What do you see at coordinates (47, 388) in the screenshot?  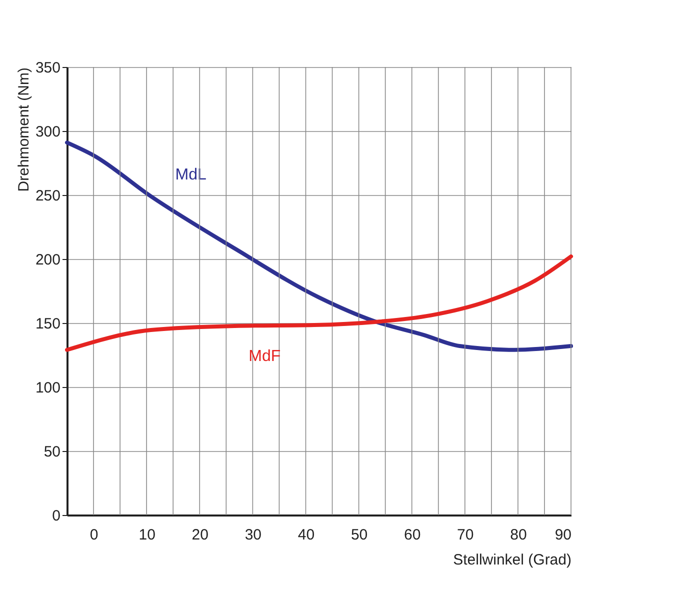 I see `y-tick-label: 100` at bounding box center [47, 388].